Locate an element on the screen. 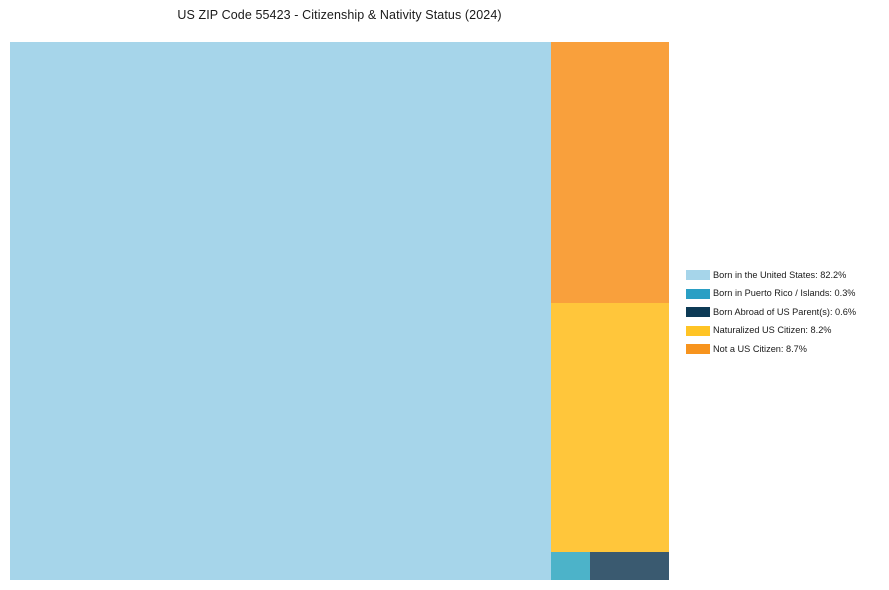  legend-item-not-a-us-citizen: Not a US Citizen: 8.7% is located at coordinates (783, 349).